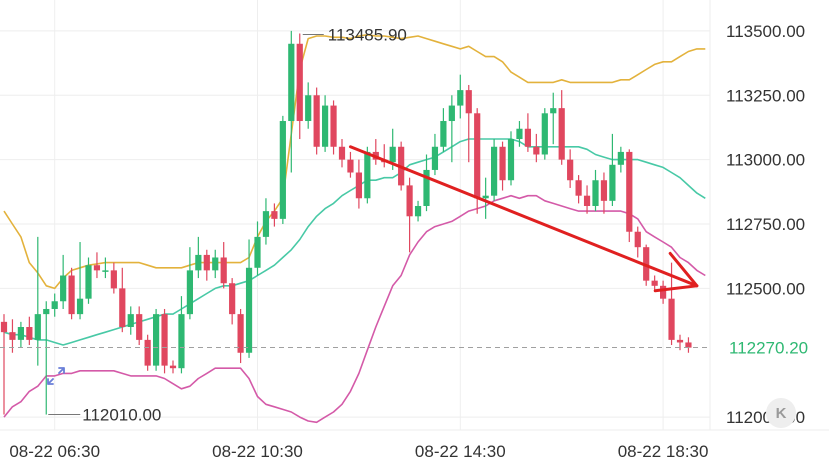 The image size is (829, 475). What do you see at coordinates (765, 95) in the screenshot?
I see `y-tick-label: 113250.00` at bounding box center [765, 95].